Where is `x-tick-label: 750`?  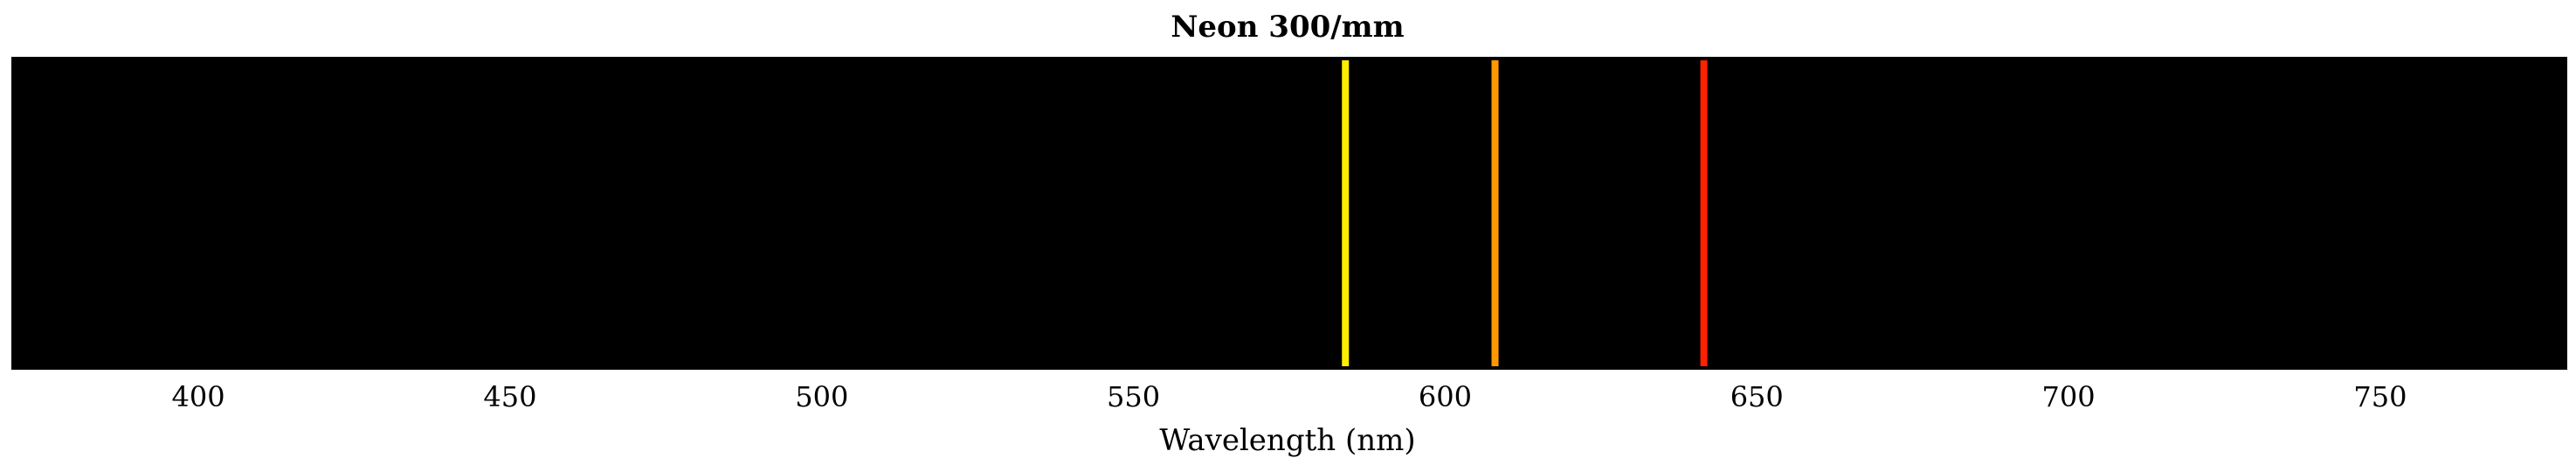
x-tick-label: 750 is located at coordinates (2380, 397).